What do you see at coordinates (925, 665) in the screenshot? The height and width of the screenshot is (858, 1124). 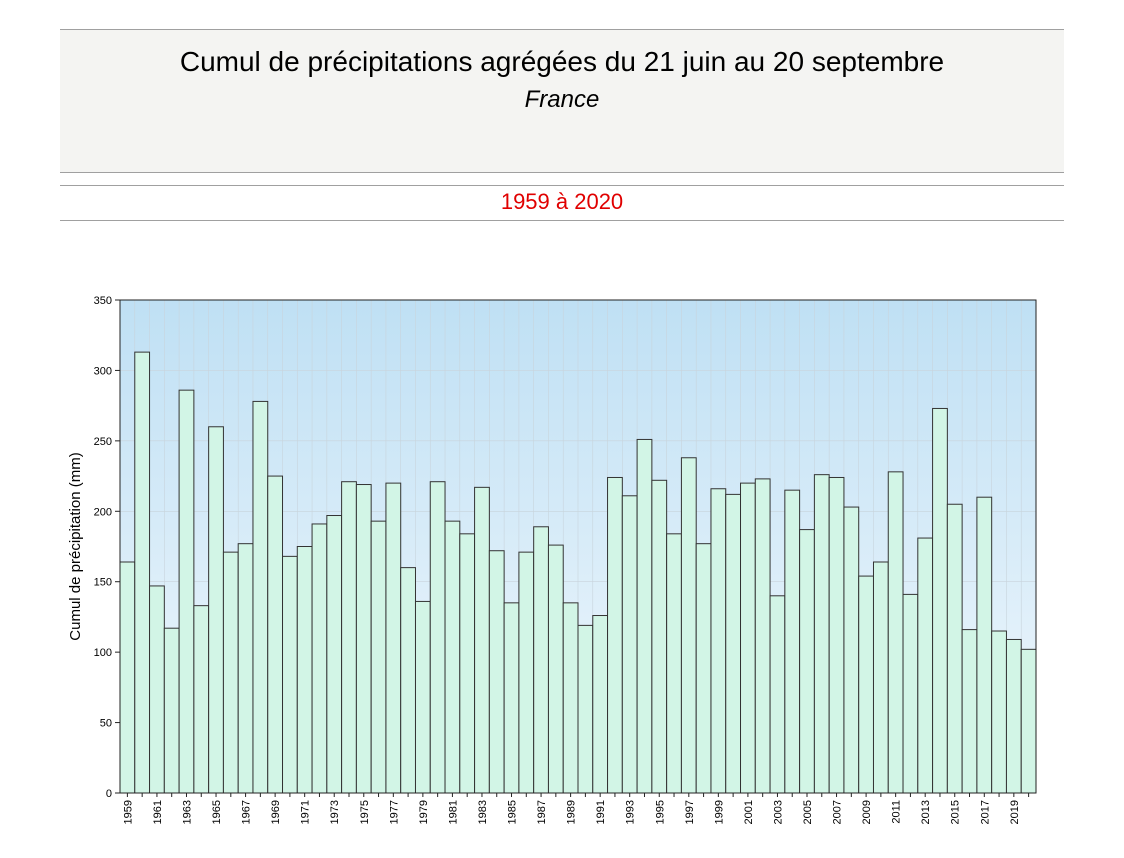 I see `bar-2013` at bounding box center [925, 665].